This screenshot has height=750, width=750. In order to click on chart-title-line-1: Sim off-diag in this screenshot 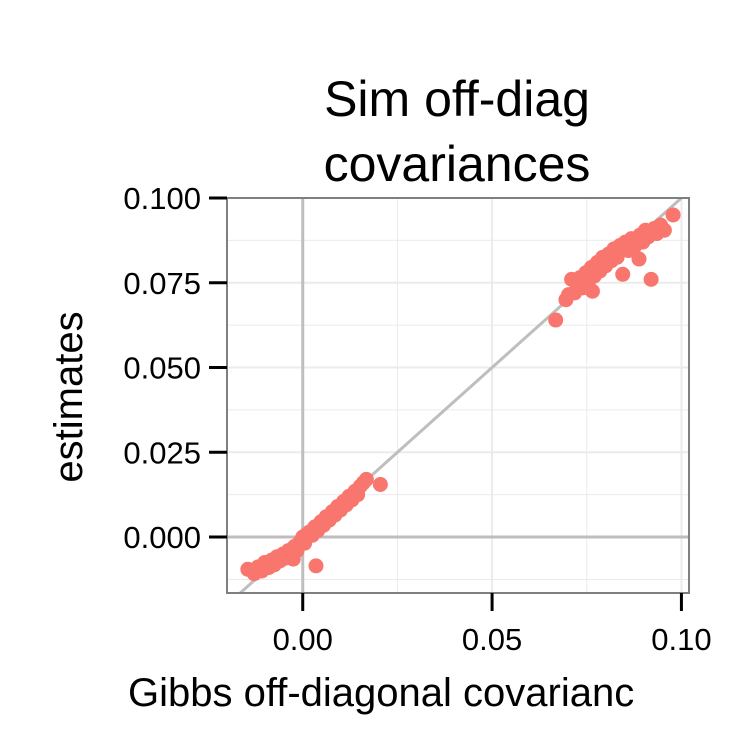, I will do `click(457, 99)`.